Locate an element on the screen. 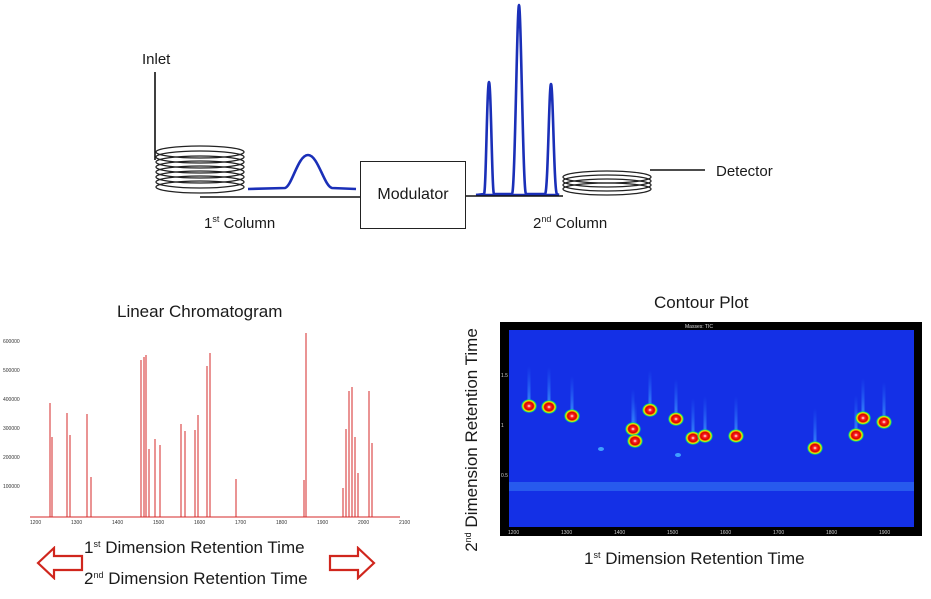 This screenshot has width=931, height=599. xlabel-sup: st is located at coordinates (597, 555).